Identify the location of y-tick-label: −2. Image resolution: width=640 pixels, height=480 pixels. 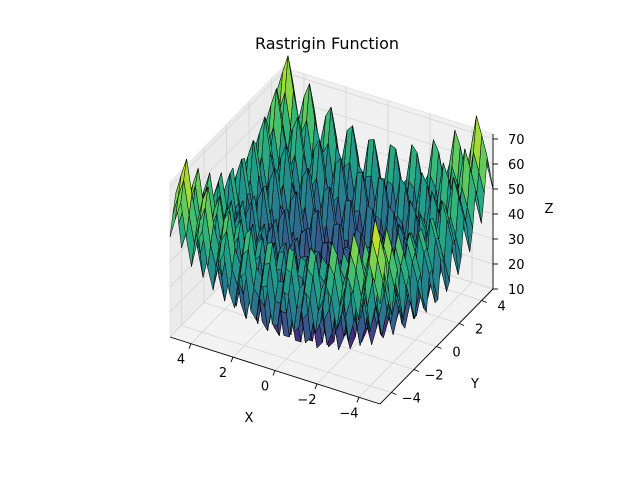
(433, 376).